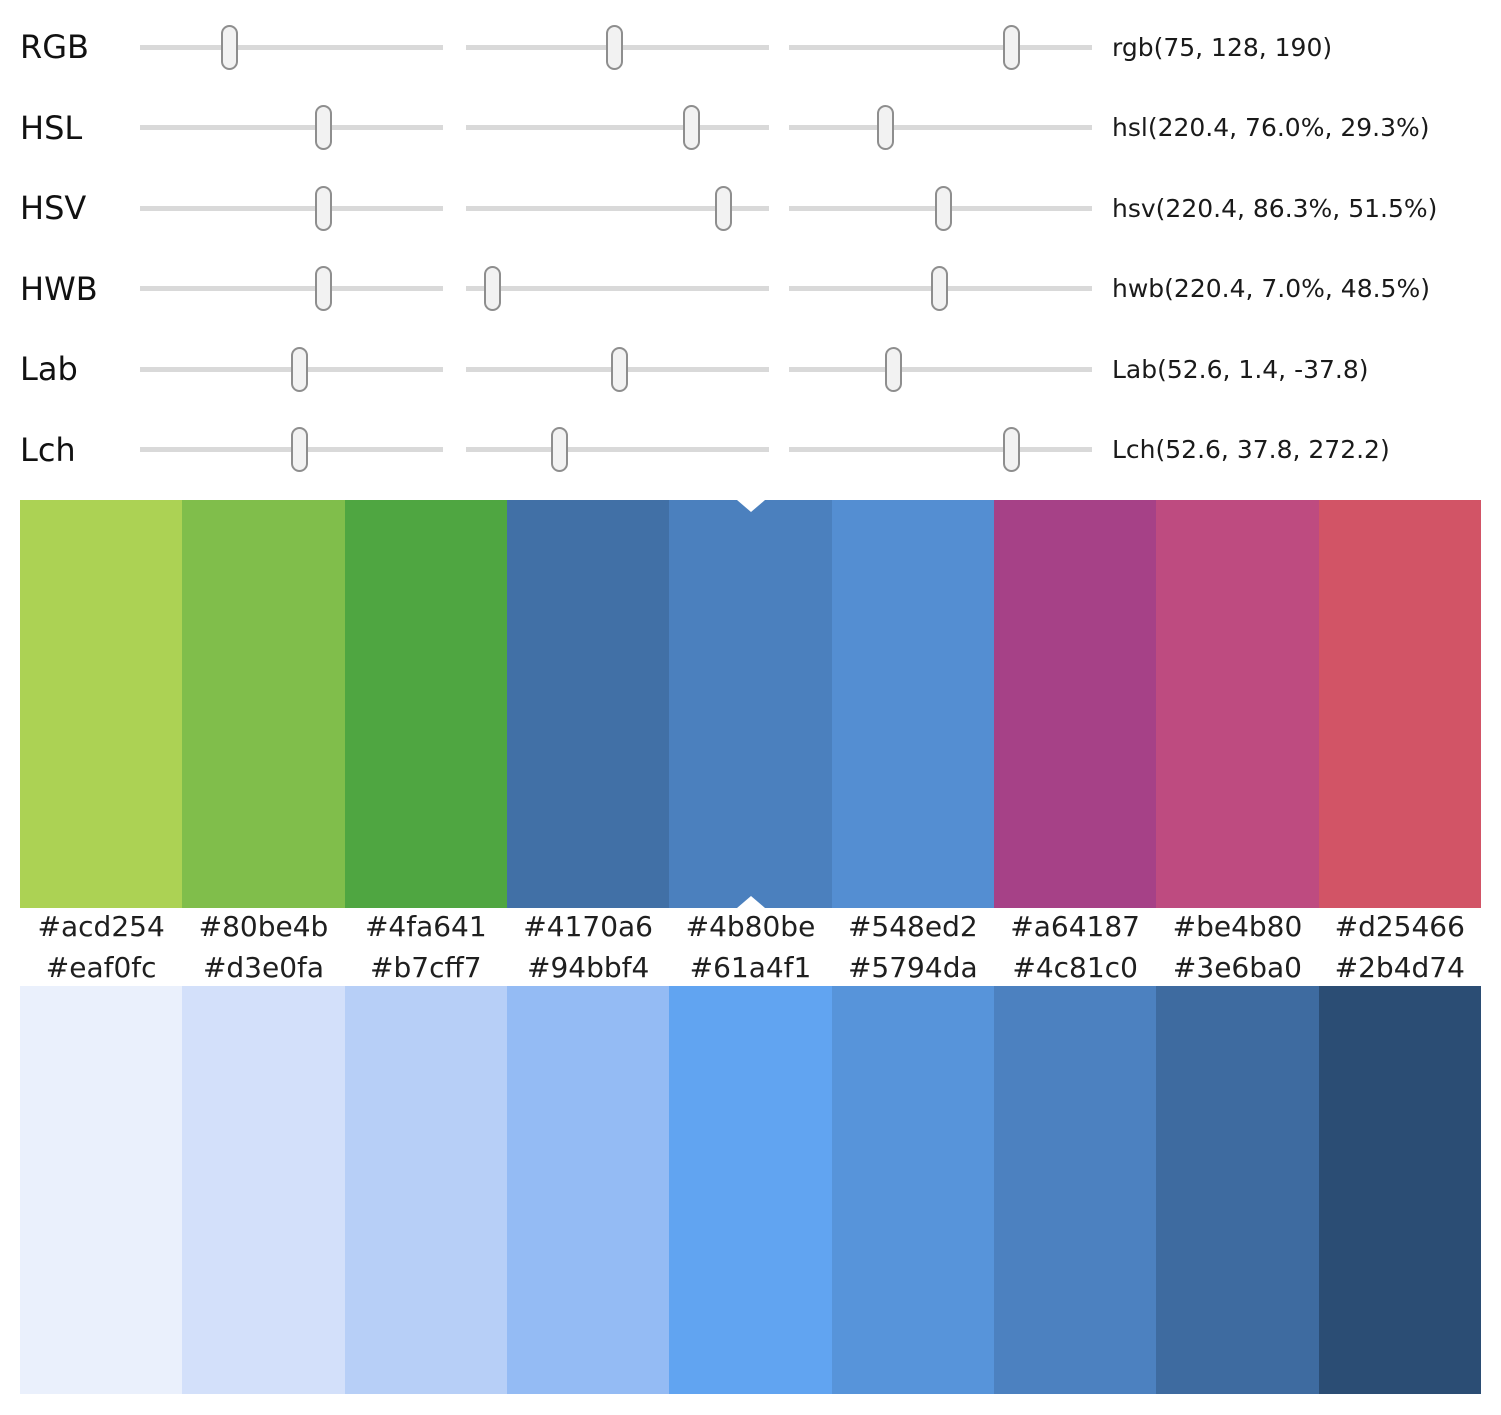  What do you see at coordinates (1222, 47) in the screenshot?
I see `slider-value-readout: rgb(75, 128, 190)` at bounding box center [1222, 47].